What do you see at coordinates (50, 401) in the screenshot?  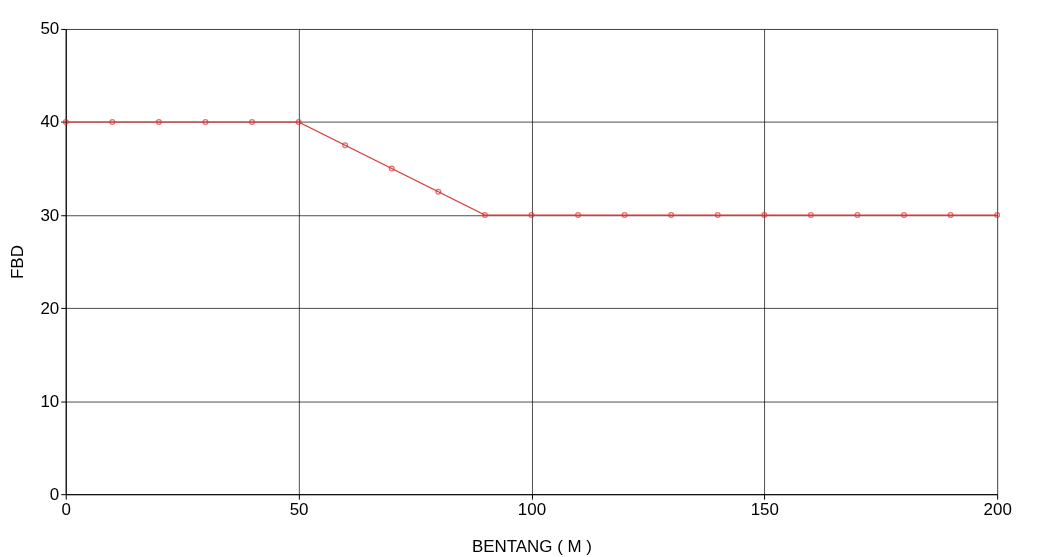 I see `y-tick-label: 10` at bounding box center [50, 401].